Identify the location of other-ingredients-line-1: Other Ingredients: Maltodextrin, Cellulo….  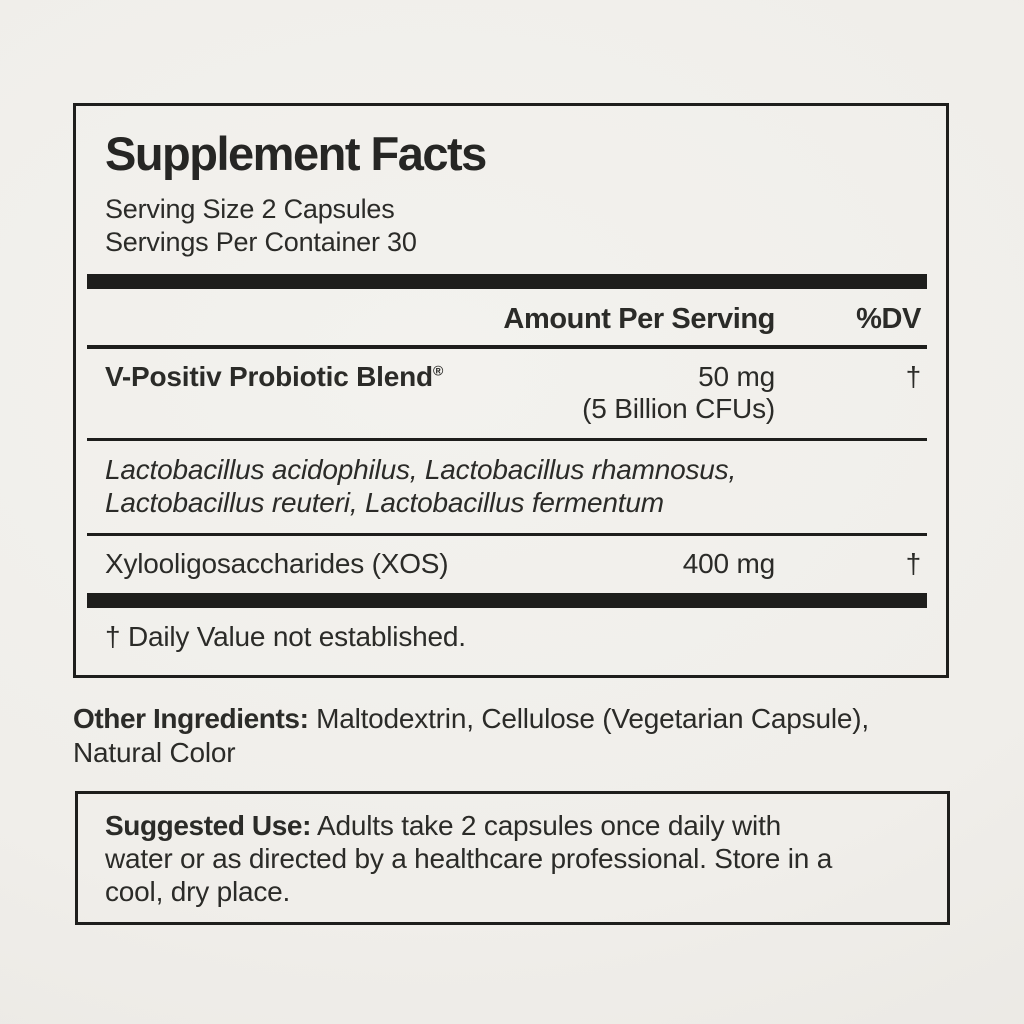
(523, 719).